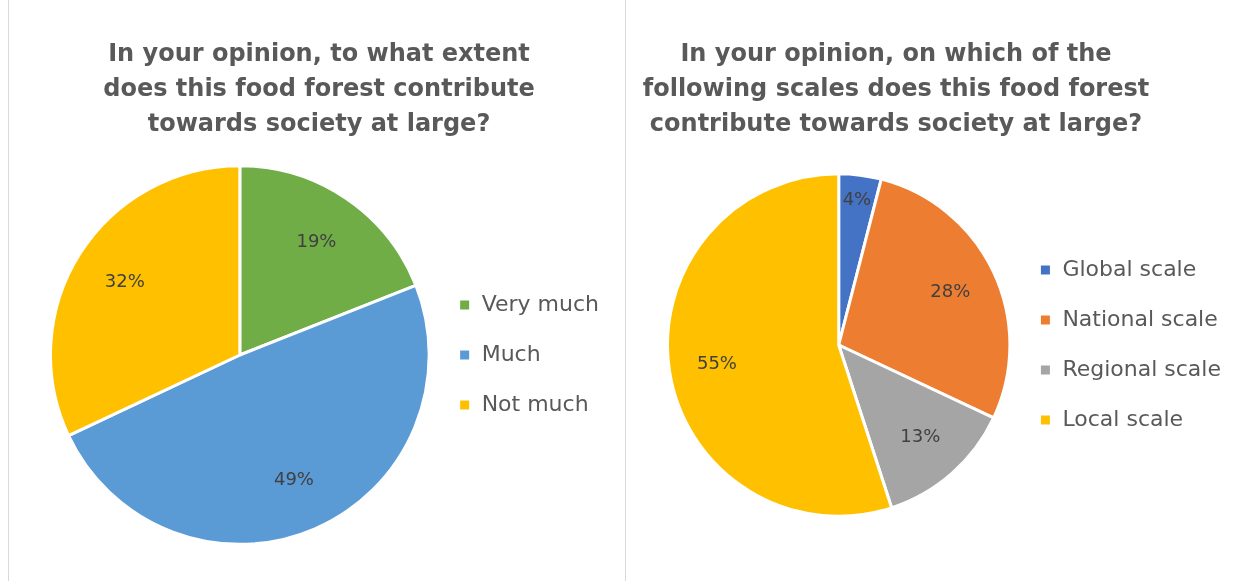  I want to click on legend-label: Very much, so click(540, 303).